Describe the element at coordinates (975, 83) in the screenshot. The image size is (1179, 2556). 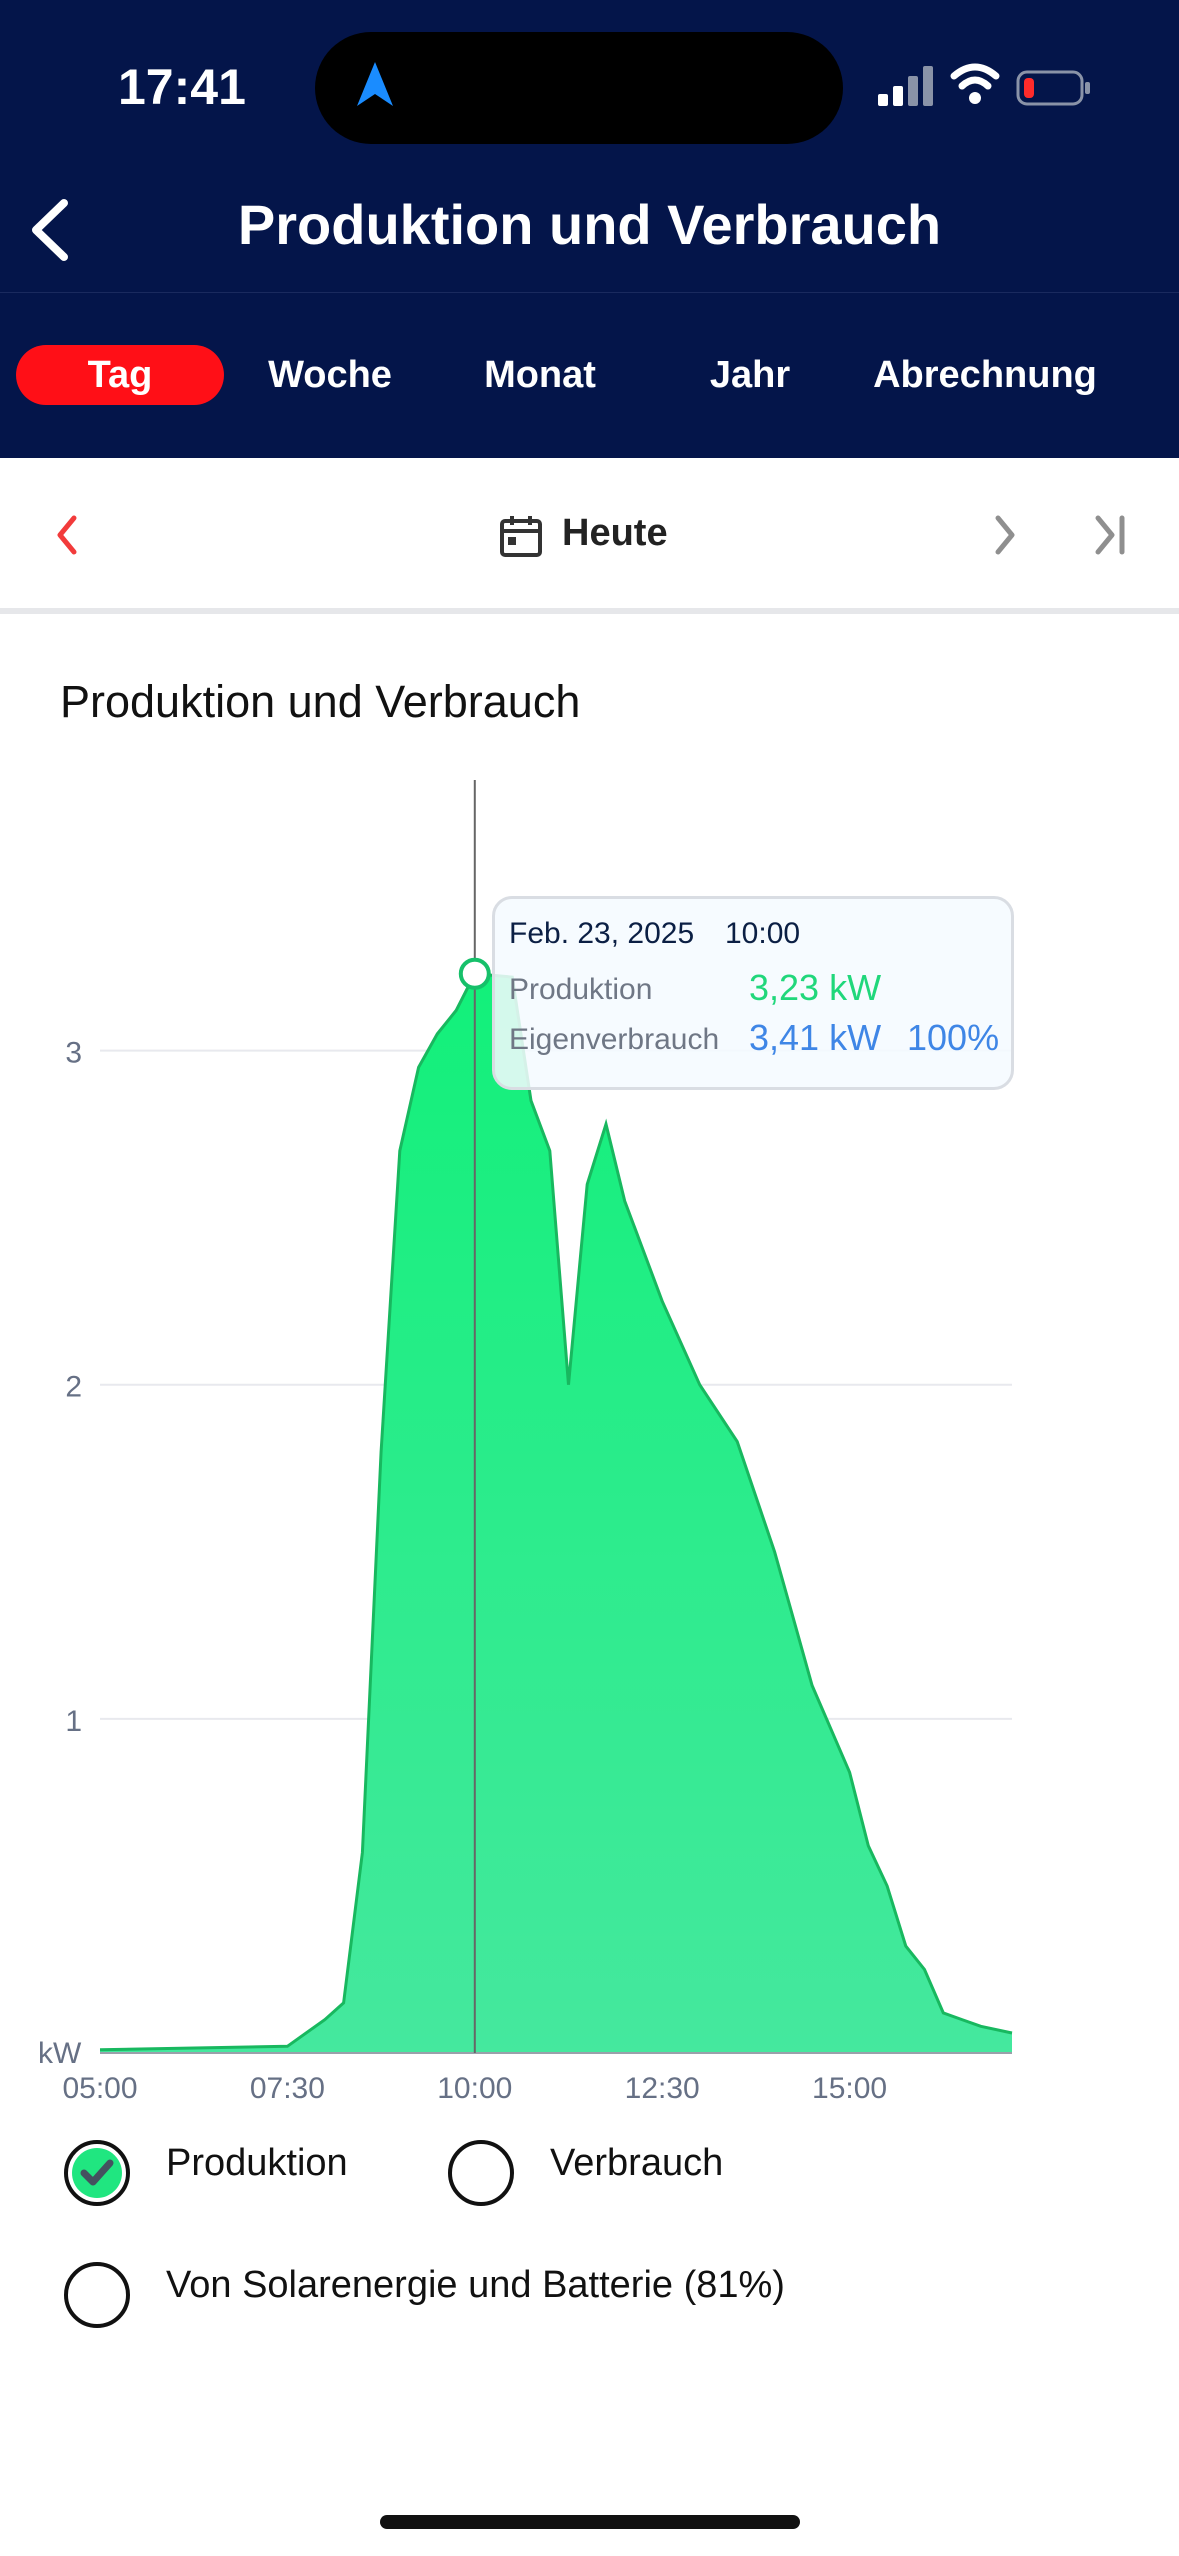
I see `wifi-icon` at that location.